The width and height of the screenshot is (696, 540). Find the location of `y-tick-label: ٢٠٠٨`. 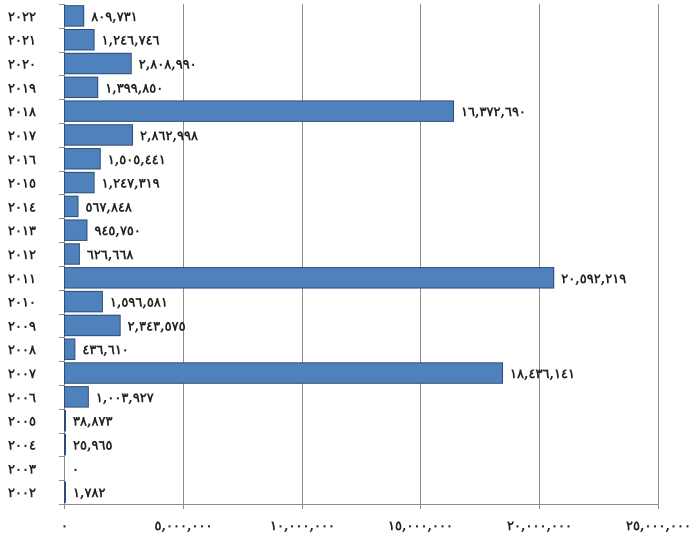

y-tick-label: ٢٠٠٨ is located at coordinates (22, 350).